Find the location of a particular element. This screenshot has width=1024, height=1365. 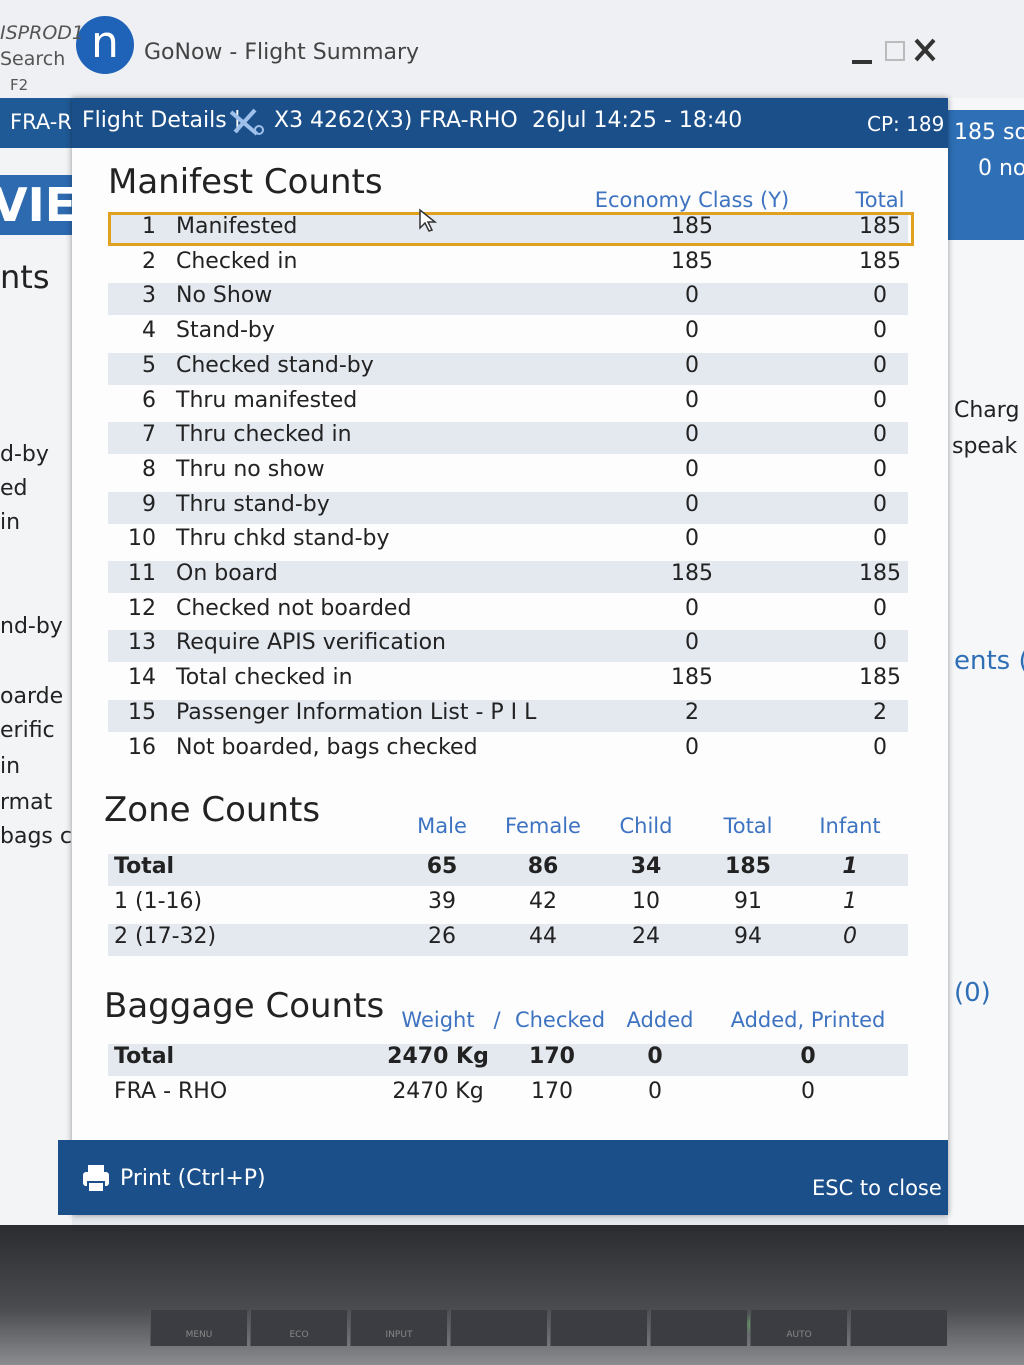

row-number: 7 is located at coordinates (149, 435).